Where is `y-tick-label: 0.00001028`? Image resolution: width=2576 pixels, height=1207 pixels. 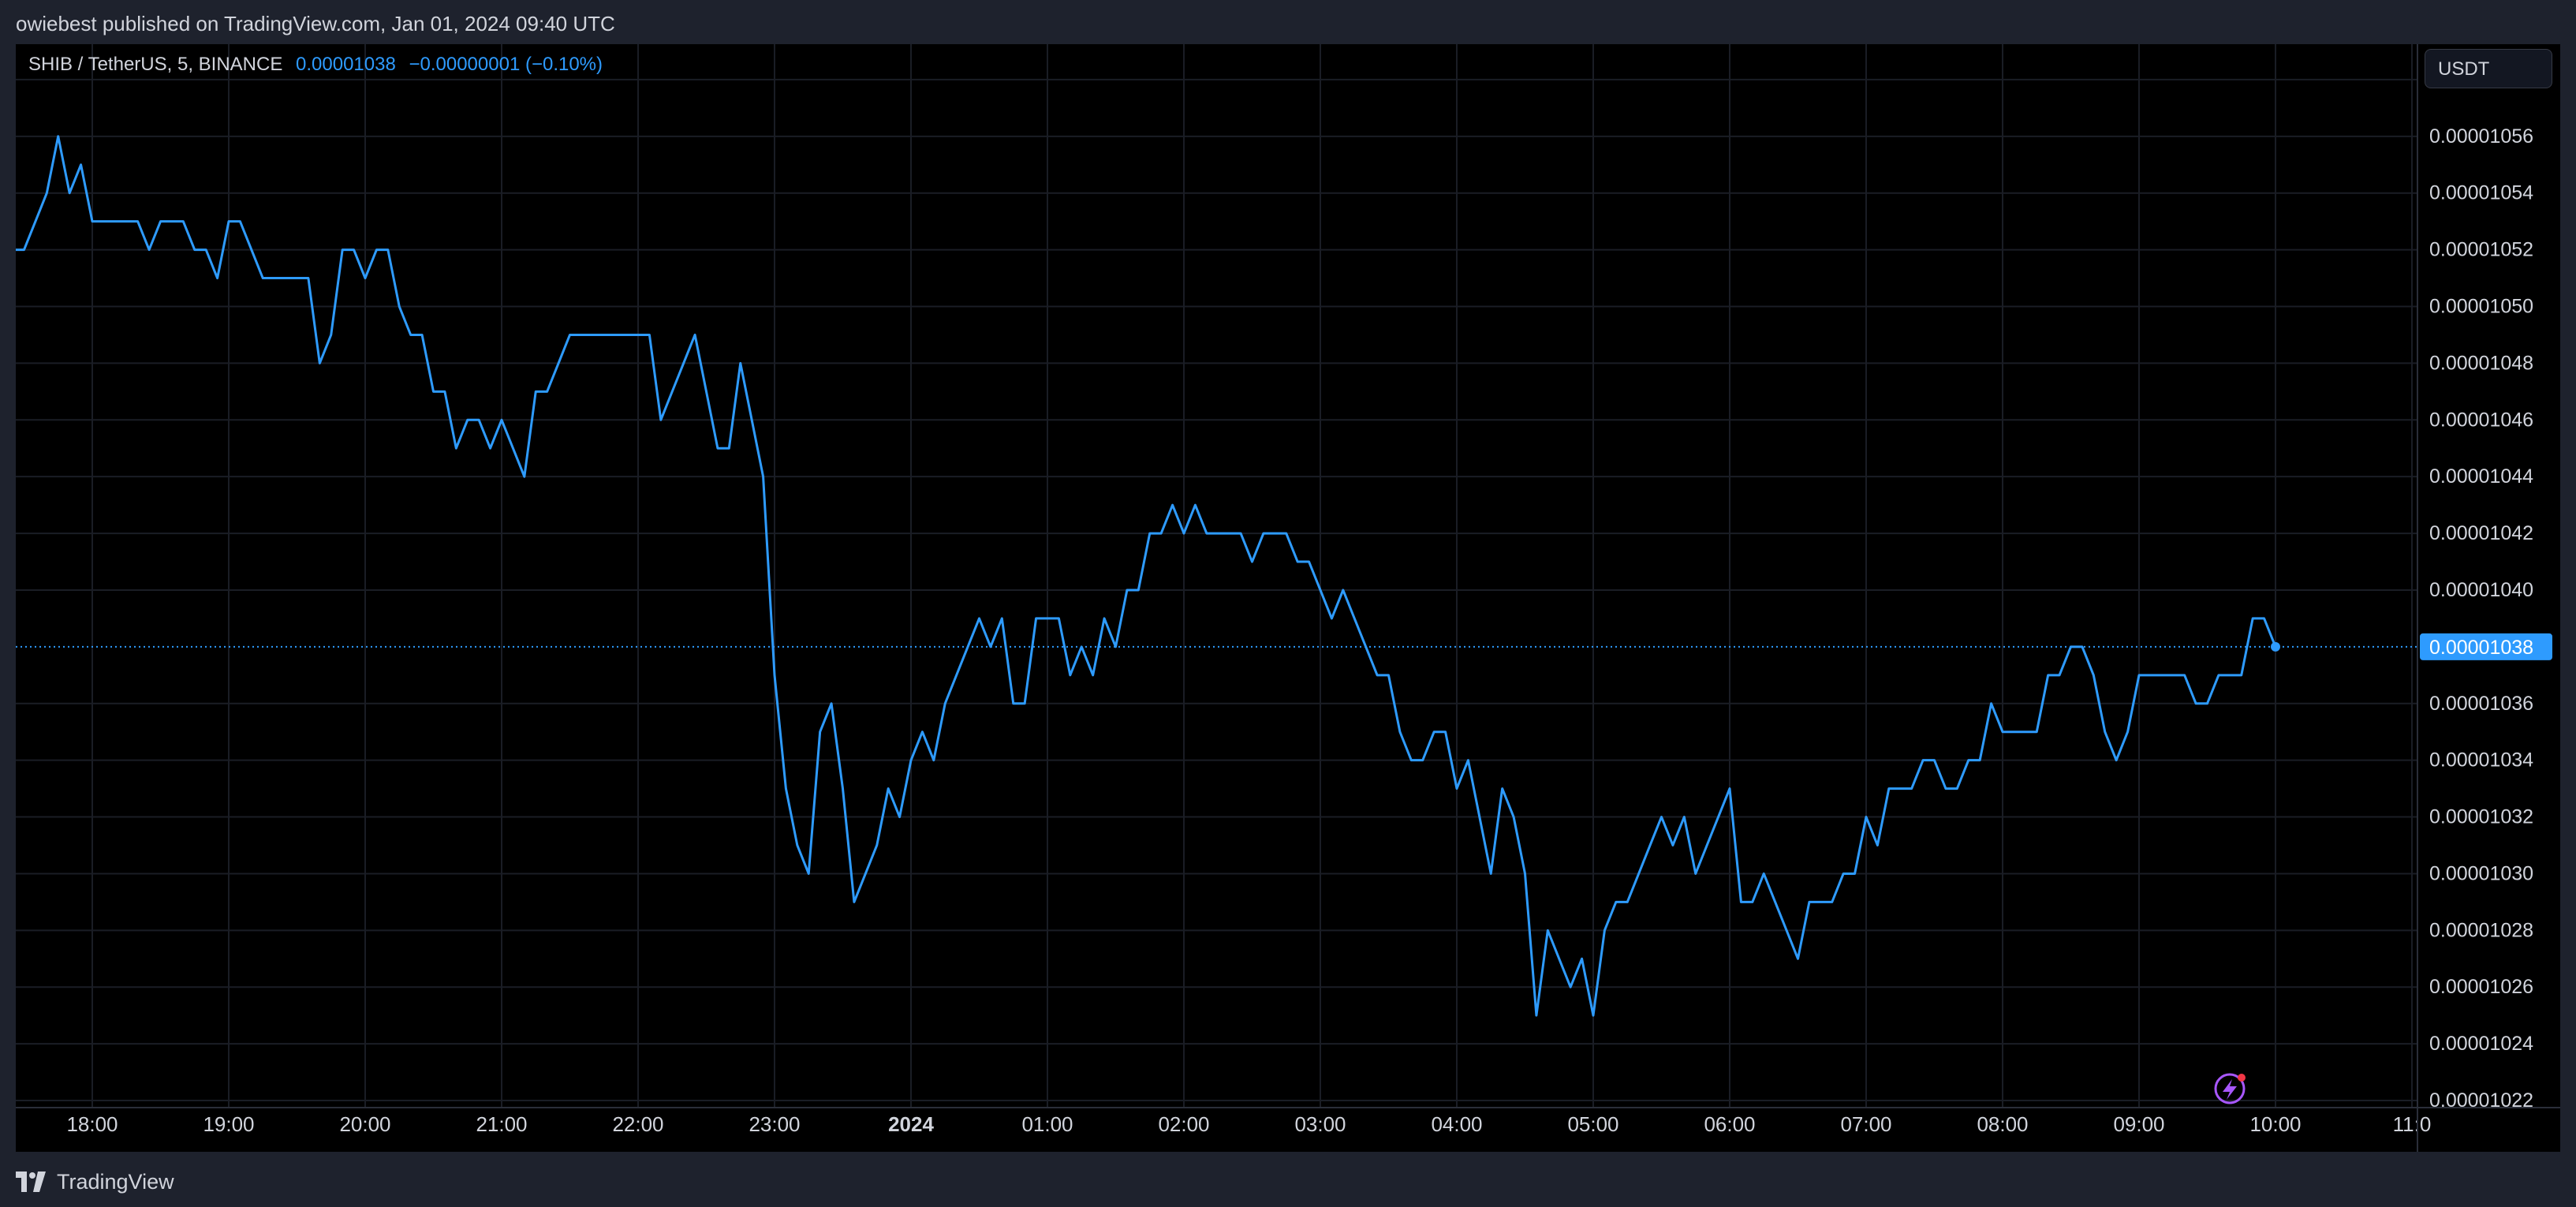 y-tick-label: 0.00001028 is located at coordinates (2481, 930).